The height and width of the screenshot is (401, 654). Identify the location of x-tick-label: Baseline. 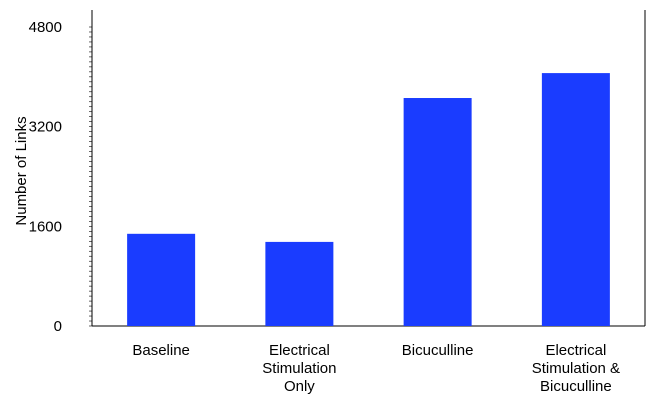
(161, 350).